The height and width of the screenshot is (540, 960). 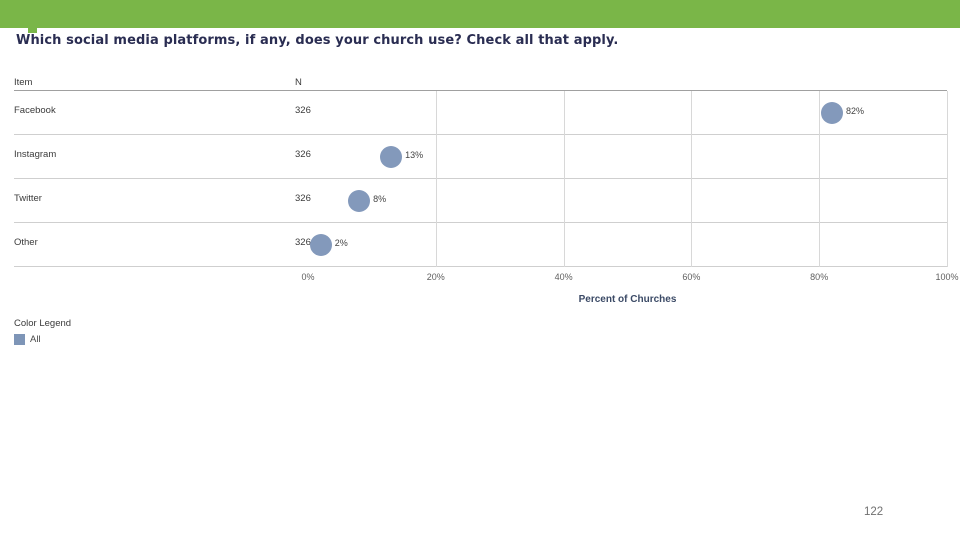 What do you see at coordinates (43, 323) in the screenshot?
I see `color-legend-title: Color Legend` at bounding box center [43, 323].